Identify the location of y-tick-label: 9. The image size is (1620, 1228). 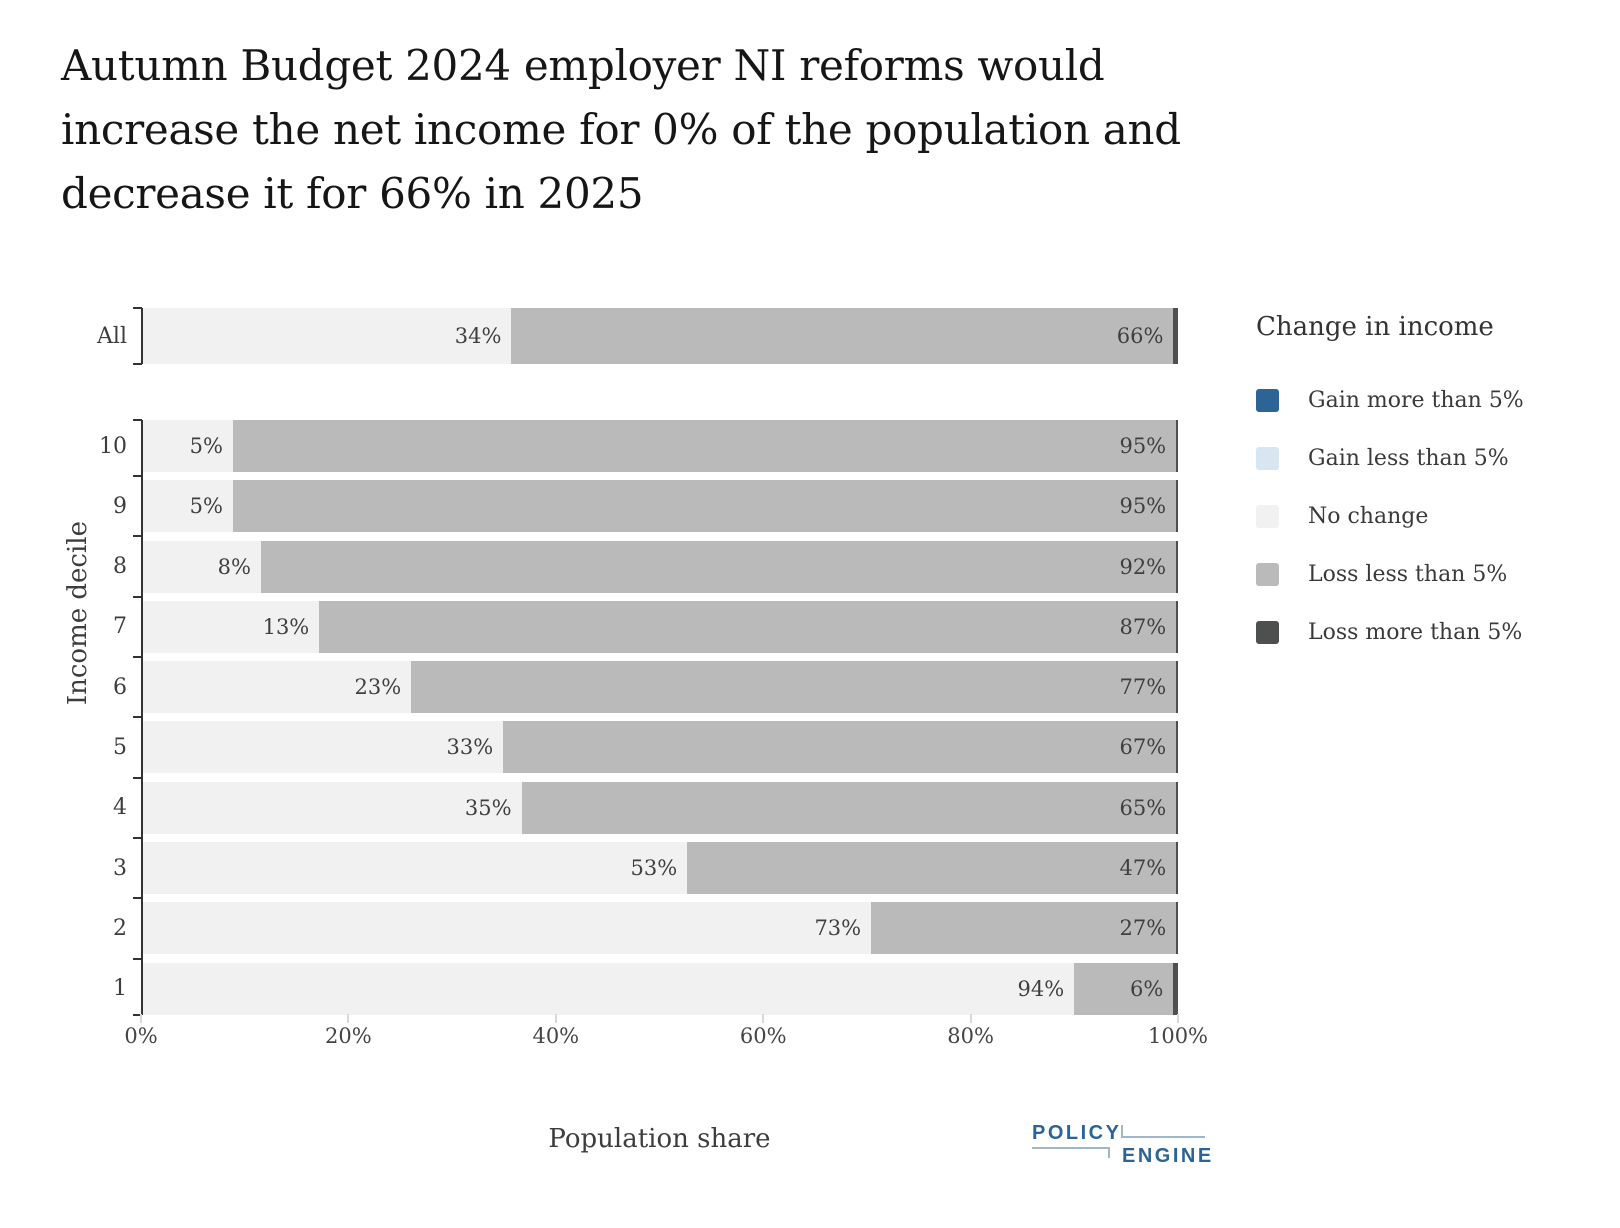
(120, 506).